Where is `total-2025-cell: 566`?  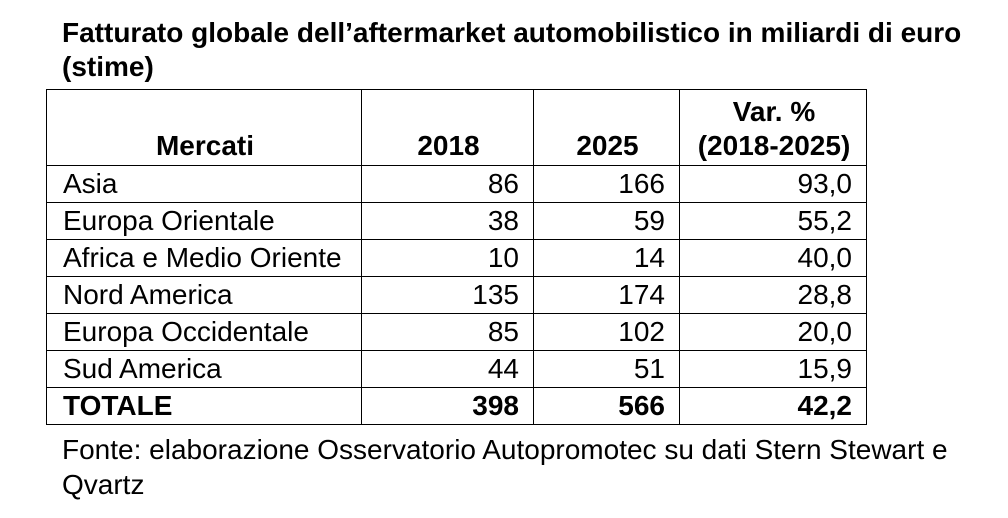 total-2025-cell: 566 is located at coordinates (606, 406).